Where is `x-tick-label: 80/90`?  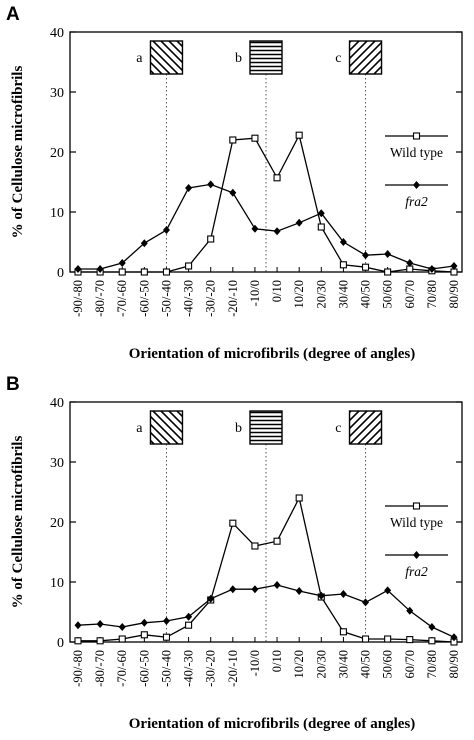 x-tick-label: 80/90 is located at coordinates (454, 664).